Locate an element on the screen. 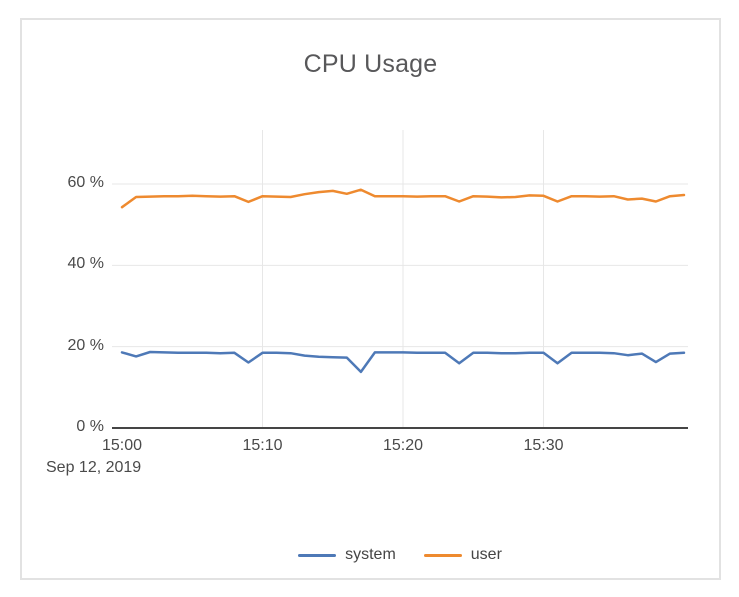 This screenshot has width=739, height=597. x-axis-tick-label: 15:30 is located at coordinates (543, 445).